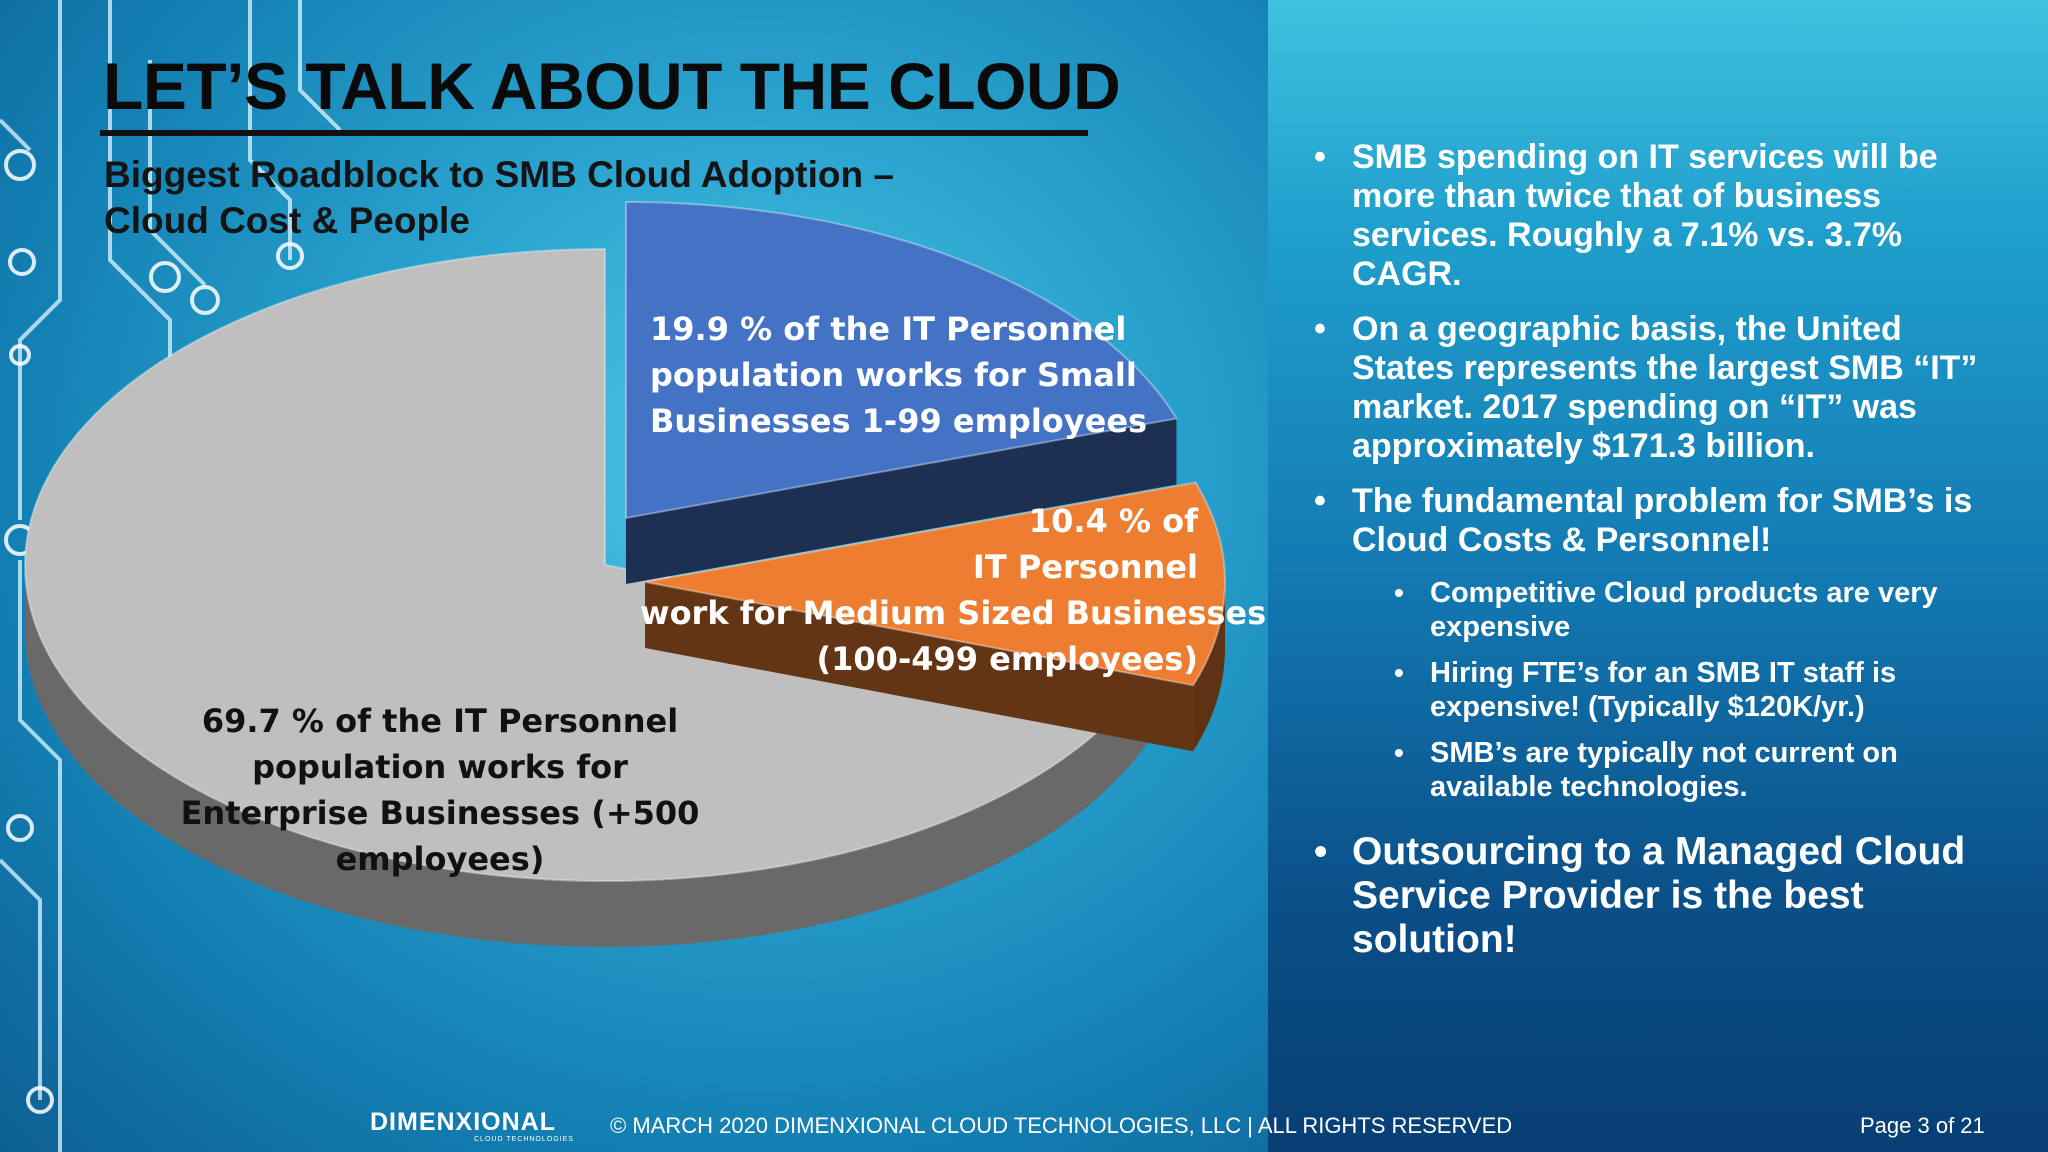  Describe the element at coordinates (1922, 1125) in the screenshot. I see `page-number: Page 3 of 21` at that location.